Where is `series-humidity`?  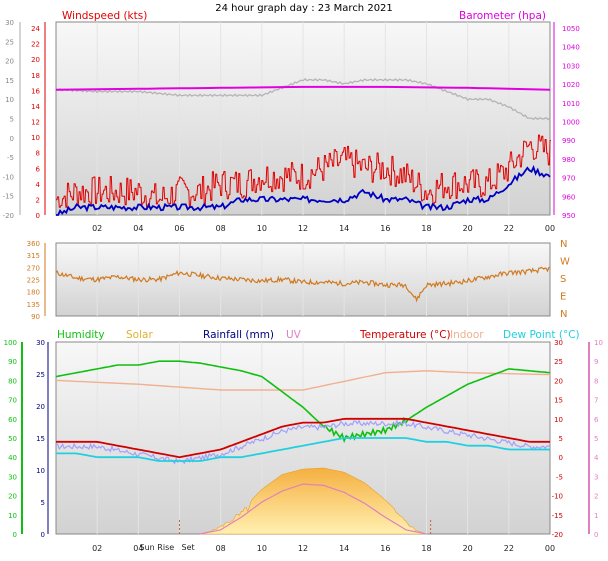 series-humidity is located at coordinates (303, 402).